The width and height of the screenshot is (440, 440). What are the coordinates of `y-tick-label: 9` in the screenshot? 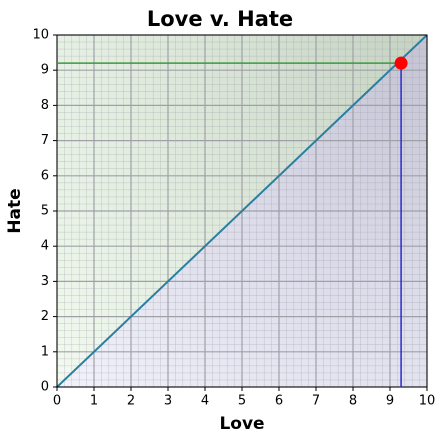 It's located at (45, 70).